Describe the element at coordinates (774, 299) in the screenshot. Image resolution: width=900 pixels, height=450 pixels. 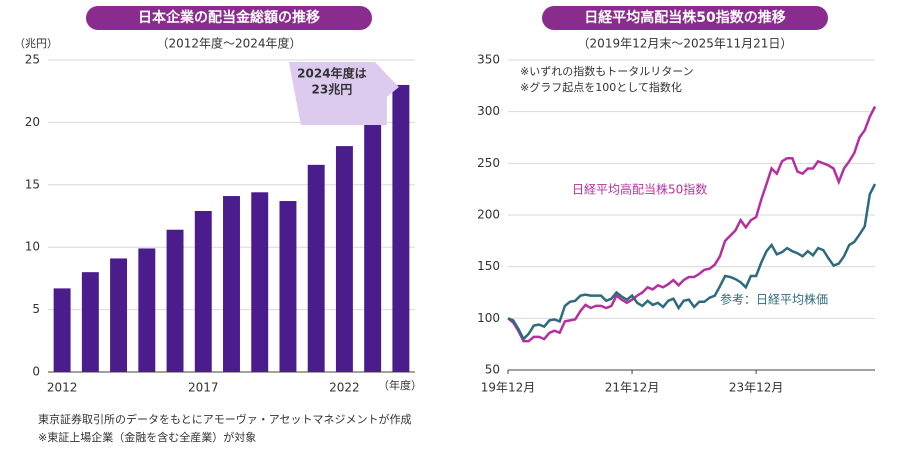
I see `legend-label: 参考：日経平均株価` at that location.